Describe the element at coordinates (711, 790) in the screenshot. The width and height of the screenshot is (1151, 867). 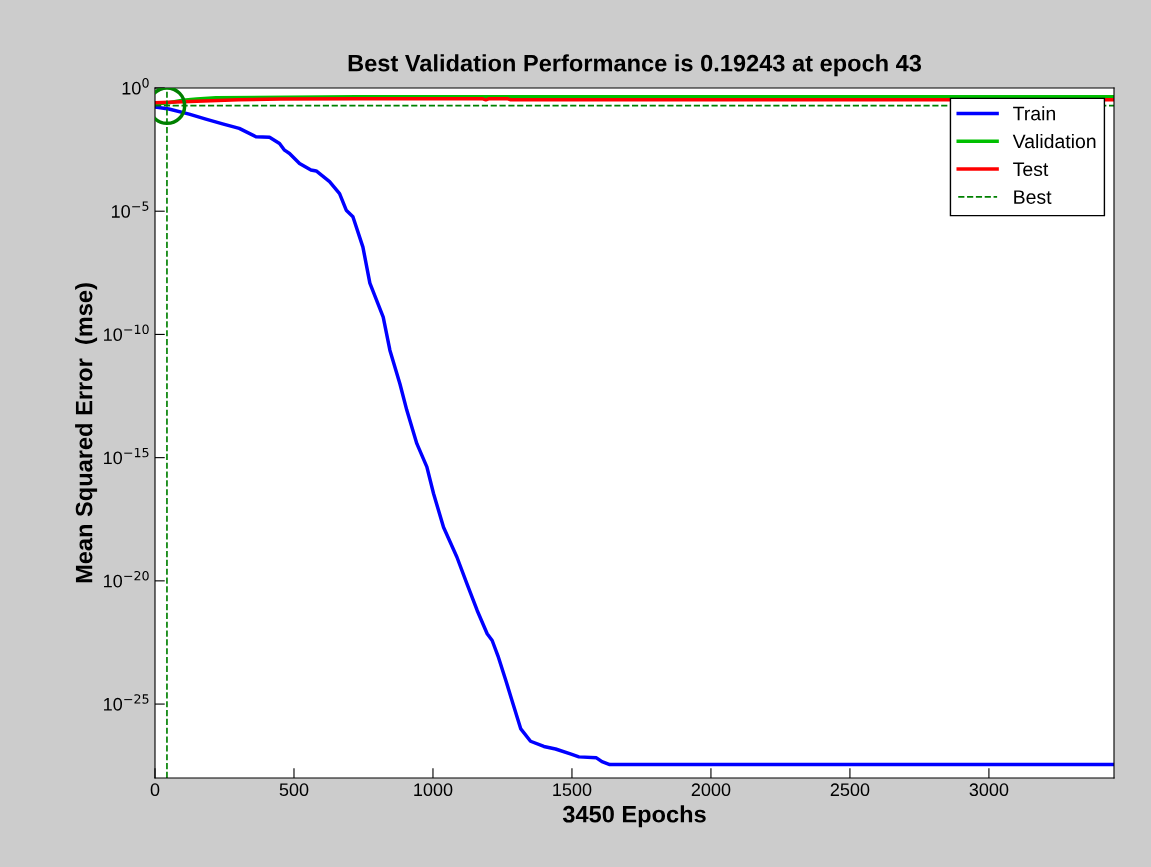
I see `x-tick-label: 2000` at that location.